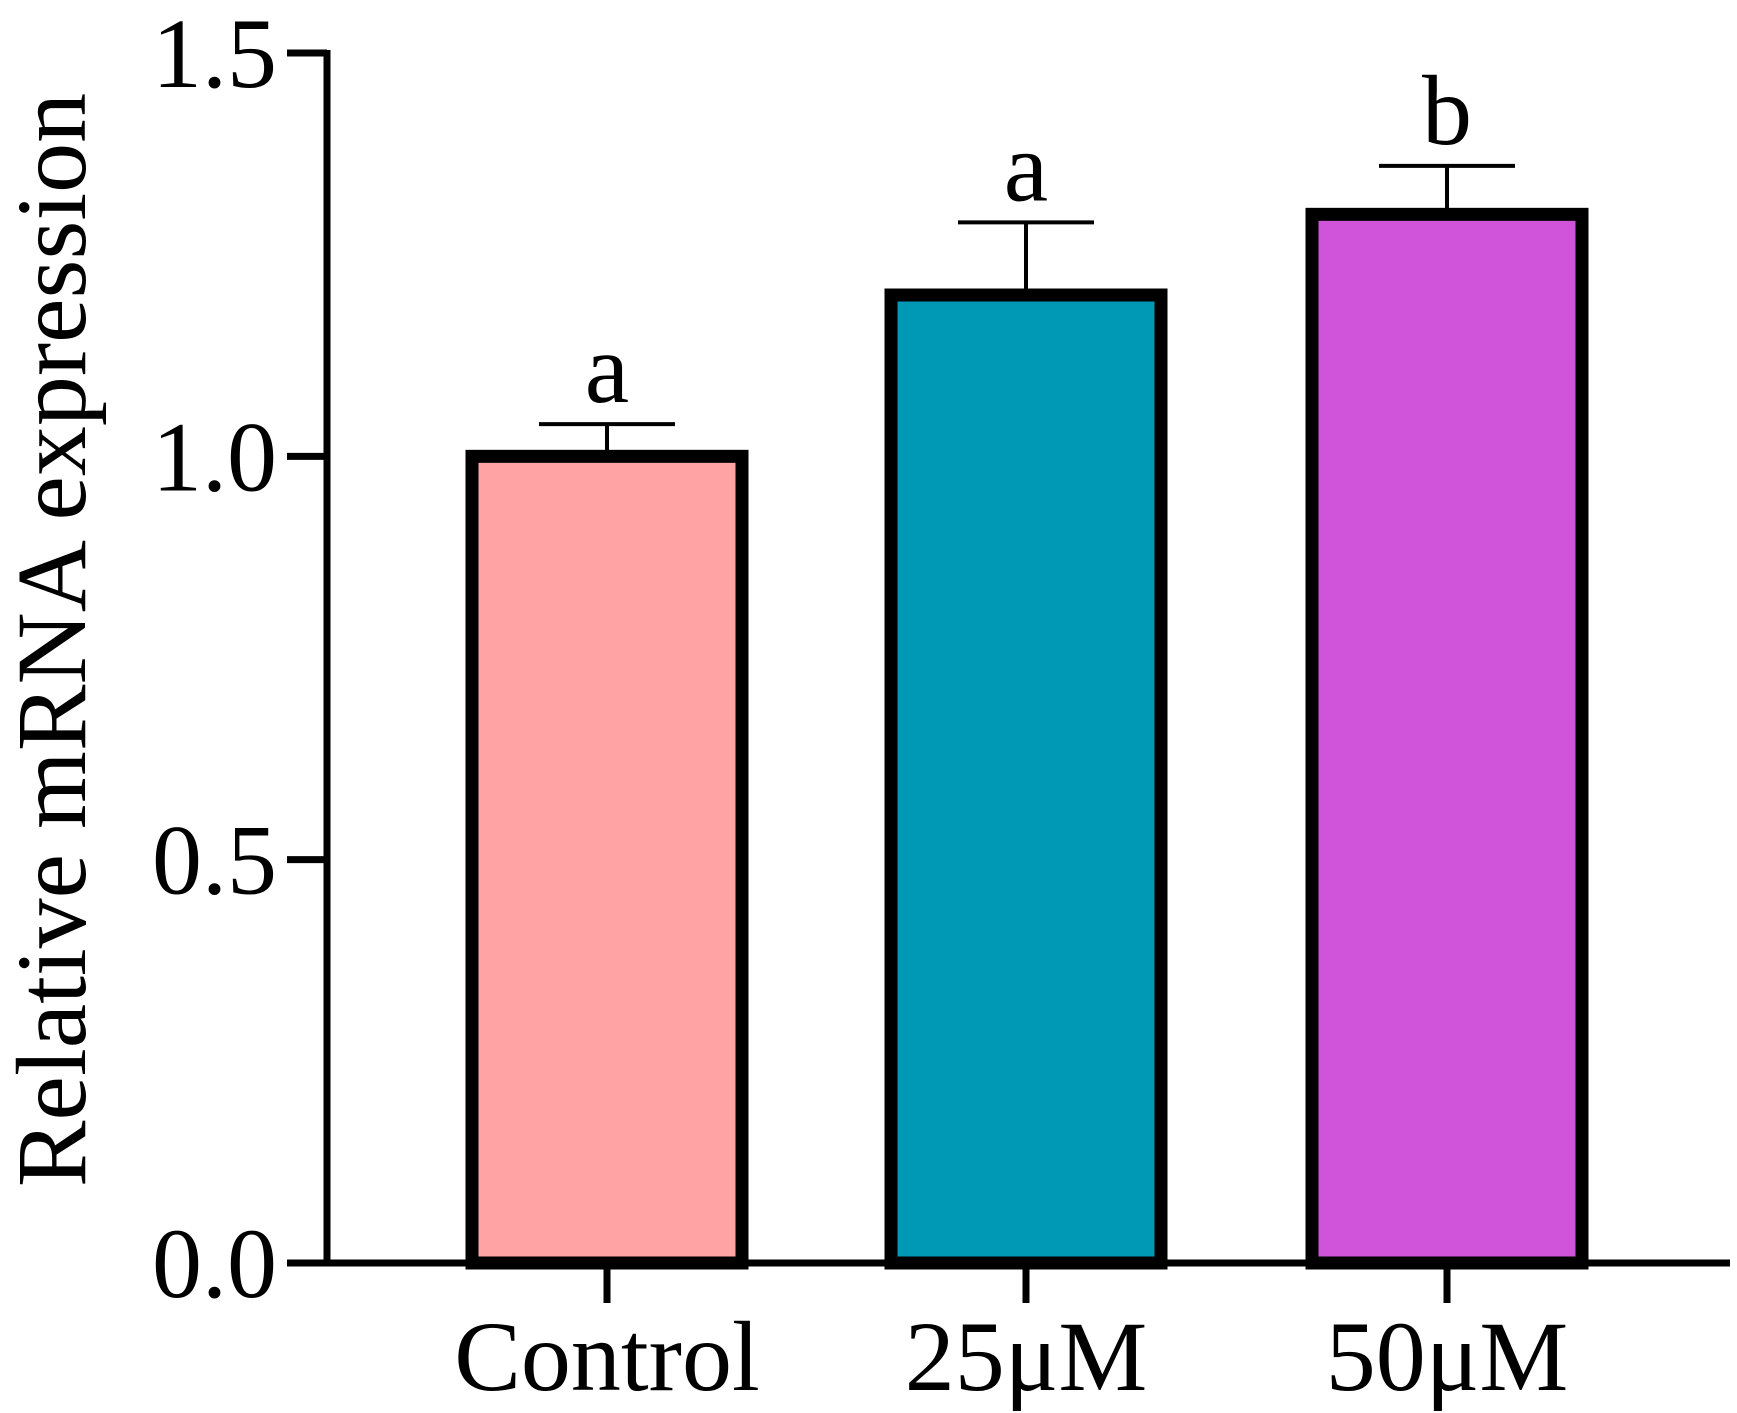  Describe the element at coordinates (214, 54) in the screenshot. I see `y-tick-label: 1.5` at that location.